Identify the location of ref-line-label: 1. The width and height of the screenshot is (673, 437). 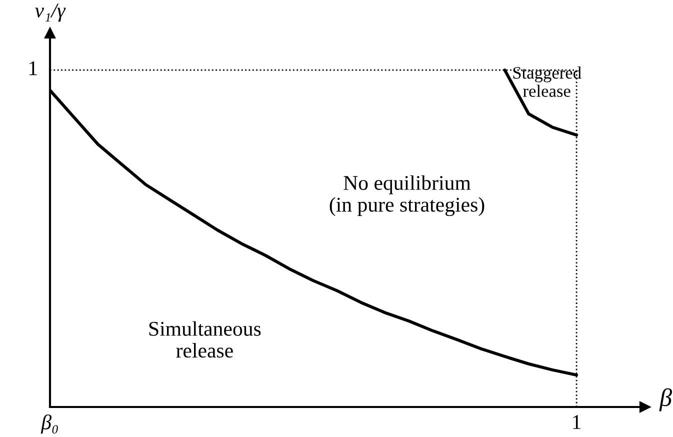
(33, 68).